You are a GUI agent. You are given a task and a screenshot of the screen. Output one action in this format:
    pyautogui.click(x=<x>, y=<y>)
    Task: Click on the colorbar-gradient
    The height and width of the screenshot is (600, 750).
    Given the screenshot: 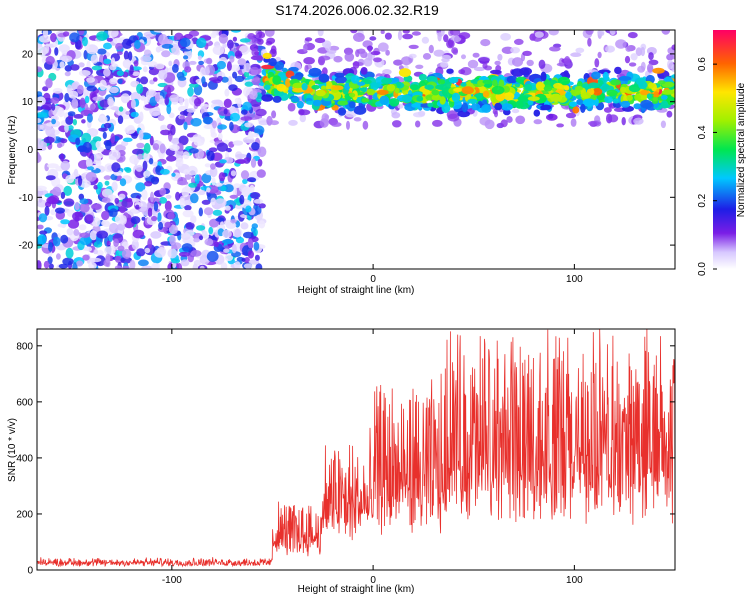 What is the action you would take?
    pyautogui.click(x=724, y=149)
    